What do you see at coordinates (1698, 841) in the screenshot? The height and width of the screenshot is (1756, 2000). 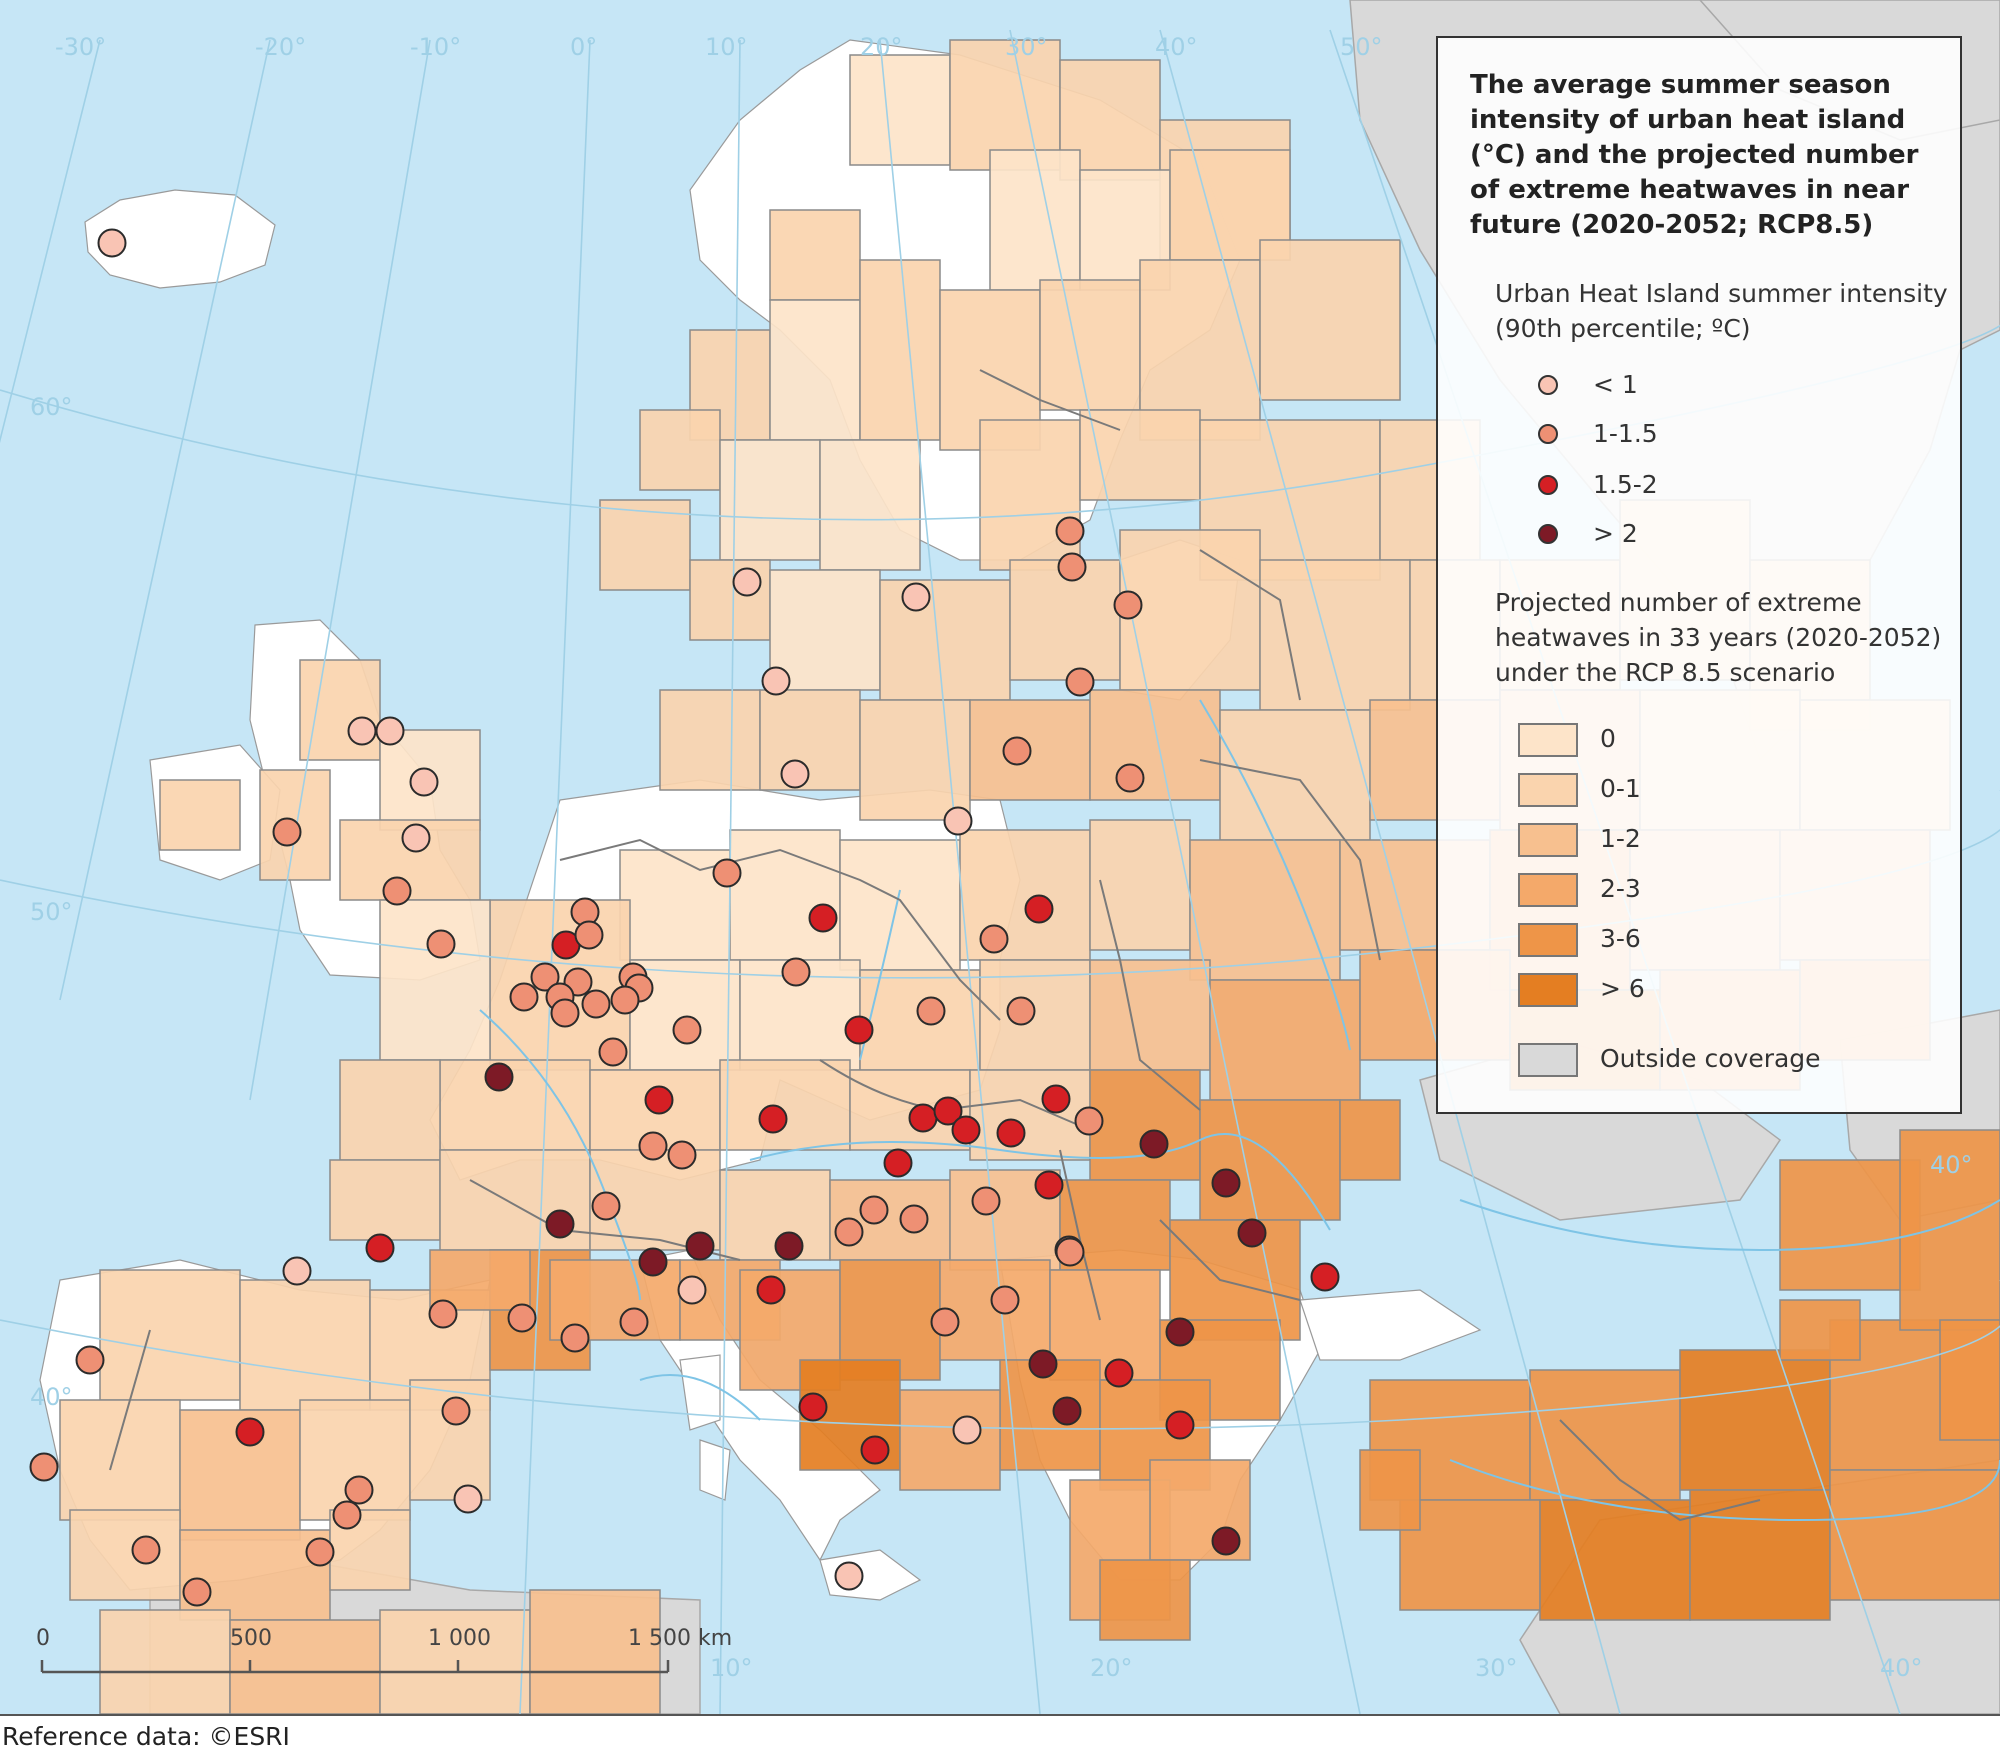 I see `hw-class-row: 1-2` at bounding box center [1698, 841].